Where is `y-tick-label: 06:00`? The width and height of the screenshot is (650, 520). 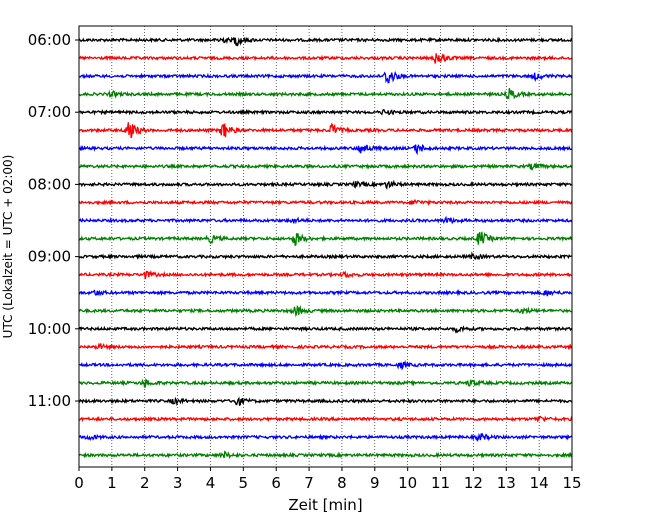 y-tick-label: 06:00 is located at coordinates (49, 40).